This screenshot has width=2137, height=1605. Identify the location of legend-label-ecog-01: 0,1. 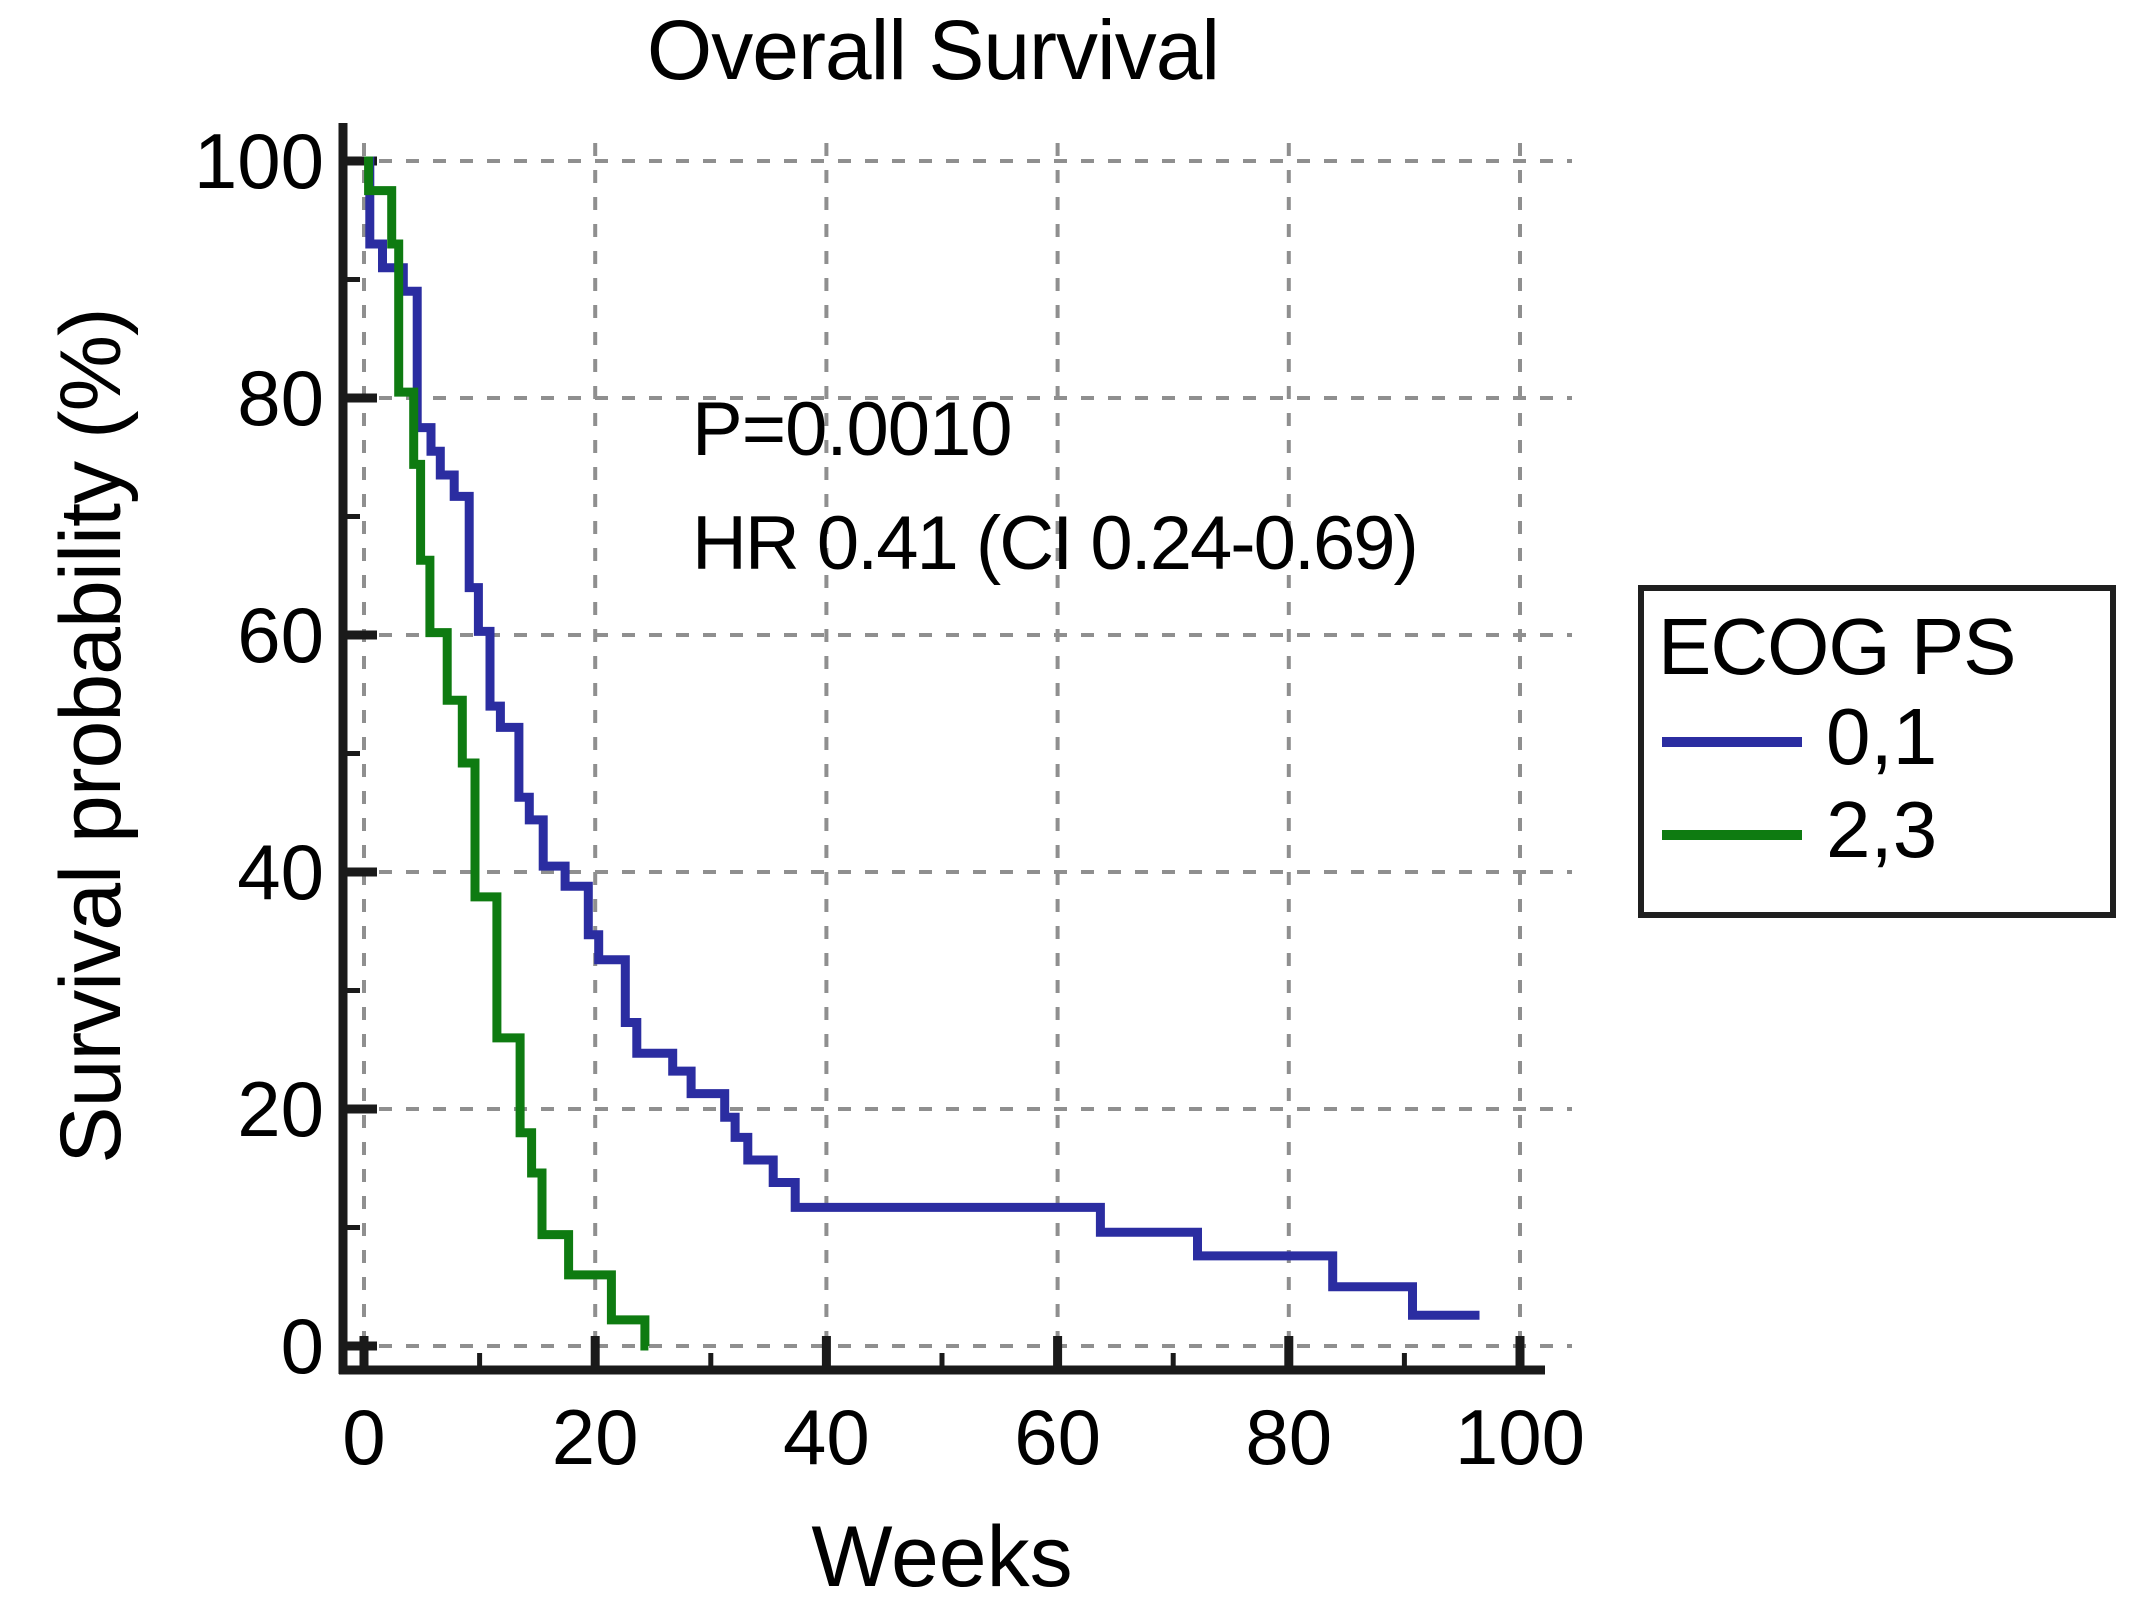
(1882, 736).